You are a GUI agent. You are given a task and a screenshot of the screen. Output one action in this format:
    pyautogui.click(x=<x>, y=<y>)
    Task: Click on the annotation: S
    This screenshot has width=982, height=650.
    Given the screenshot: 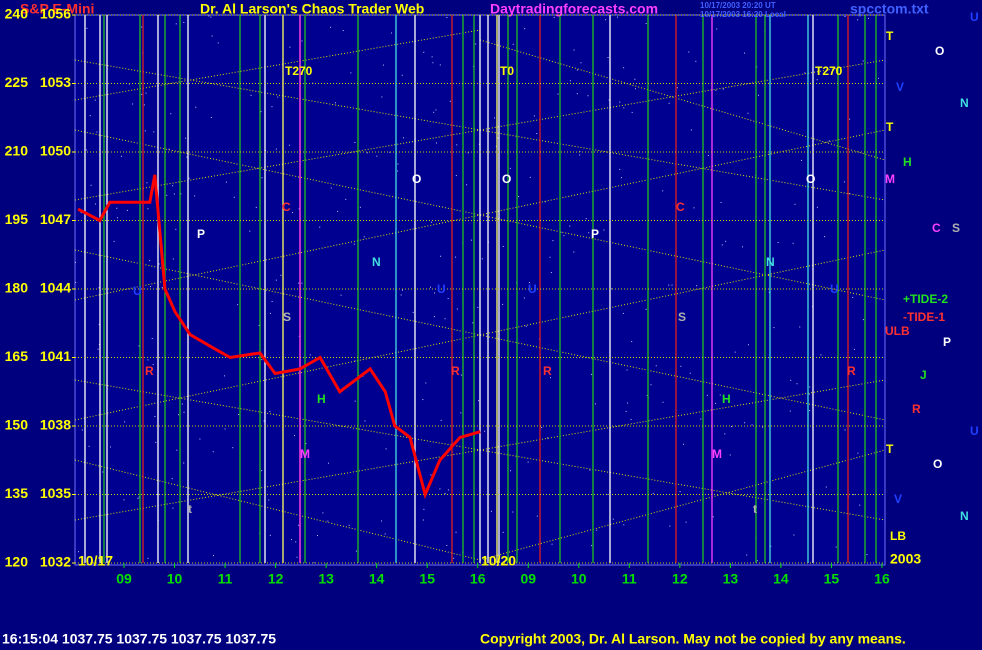 What is the action you would take?
    pyautogui.click(x=956, y=228)
    